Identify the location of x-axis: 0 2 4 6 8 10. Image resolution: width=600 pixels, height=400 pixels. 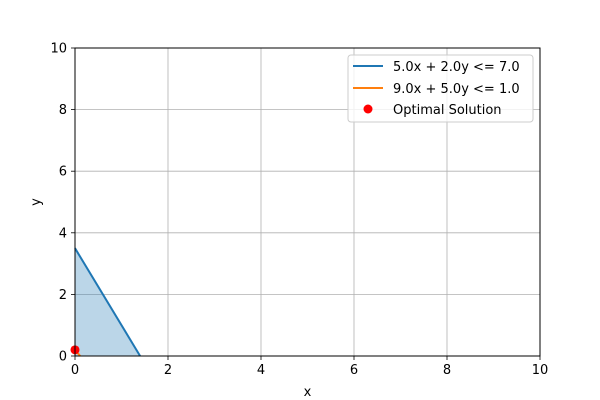
(309, 367).